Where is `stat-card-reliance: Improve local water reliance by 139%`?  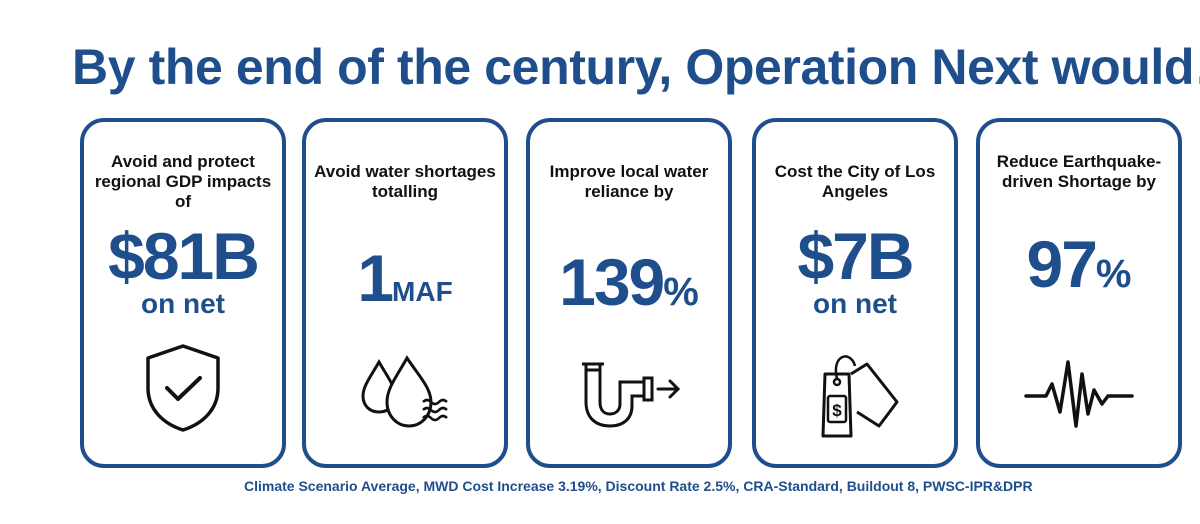 stat-card-reliance: Improve local water reliance by 139% is located at coordinates (629, 293).